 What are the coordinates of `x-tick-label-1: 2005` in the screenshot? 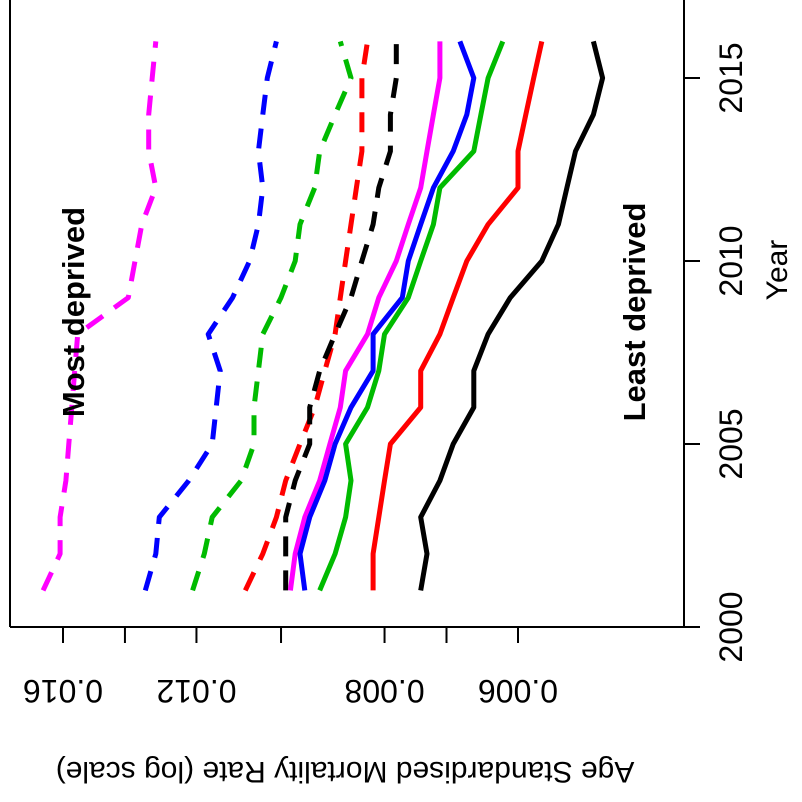 It's located at (731, 443).